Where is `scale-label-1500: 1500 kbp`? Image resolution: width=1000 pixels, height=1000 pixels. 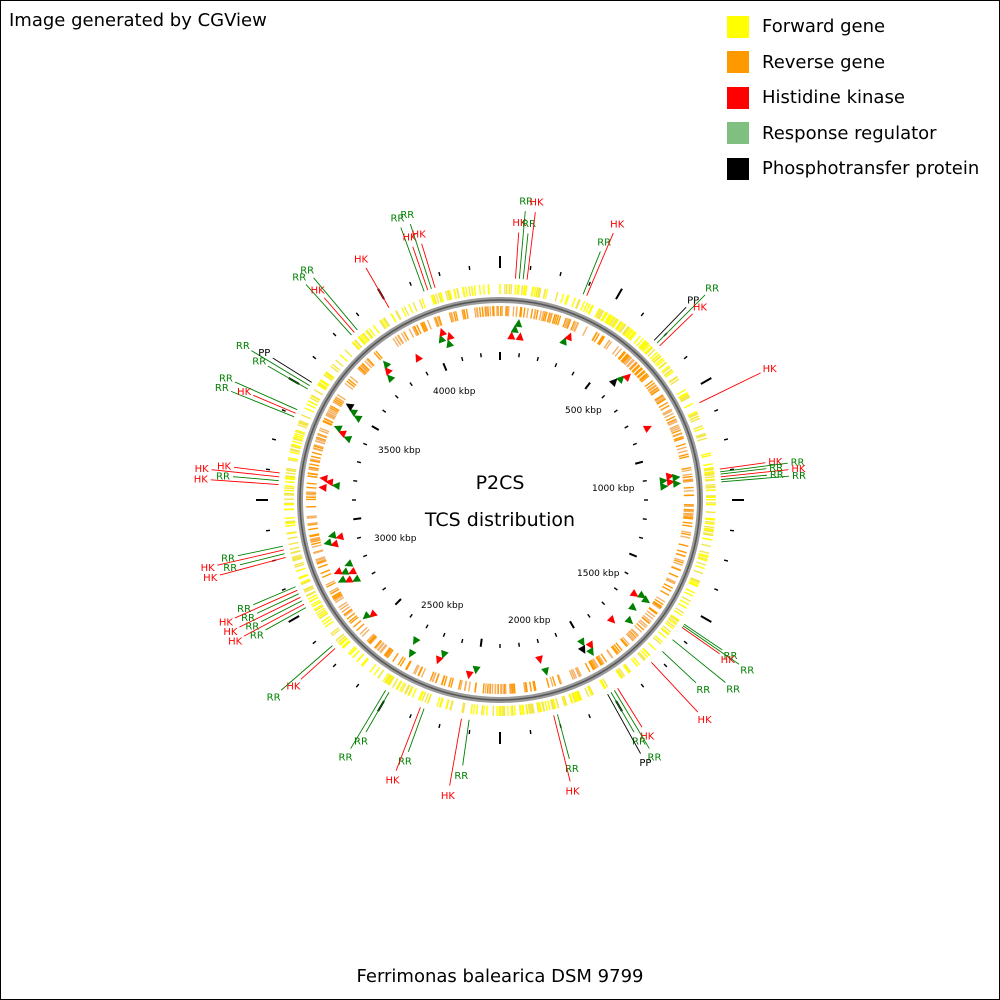 scale-label-1500: 1500 kbp is located at coordinates (598, 574).